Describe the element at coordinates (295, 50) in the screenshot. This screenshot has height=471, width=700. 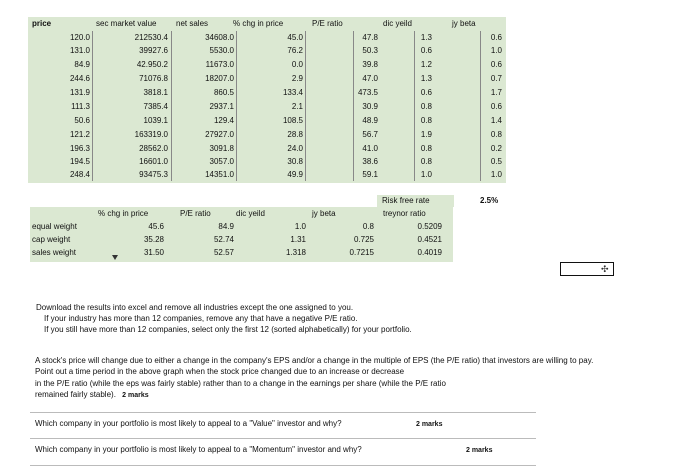
I see `cell-pct-chg: 76.2` at that location.